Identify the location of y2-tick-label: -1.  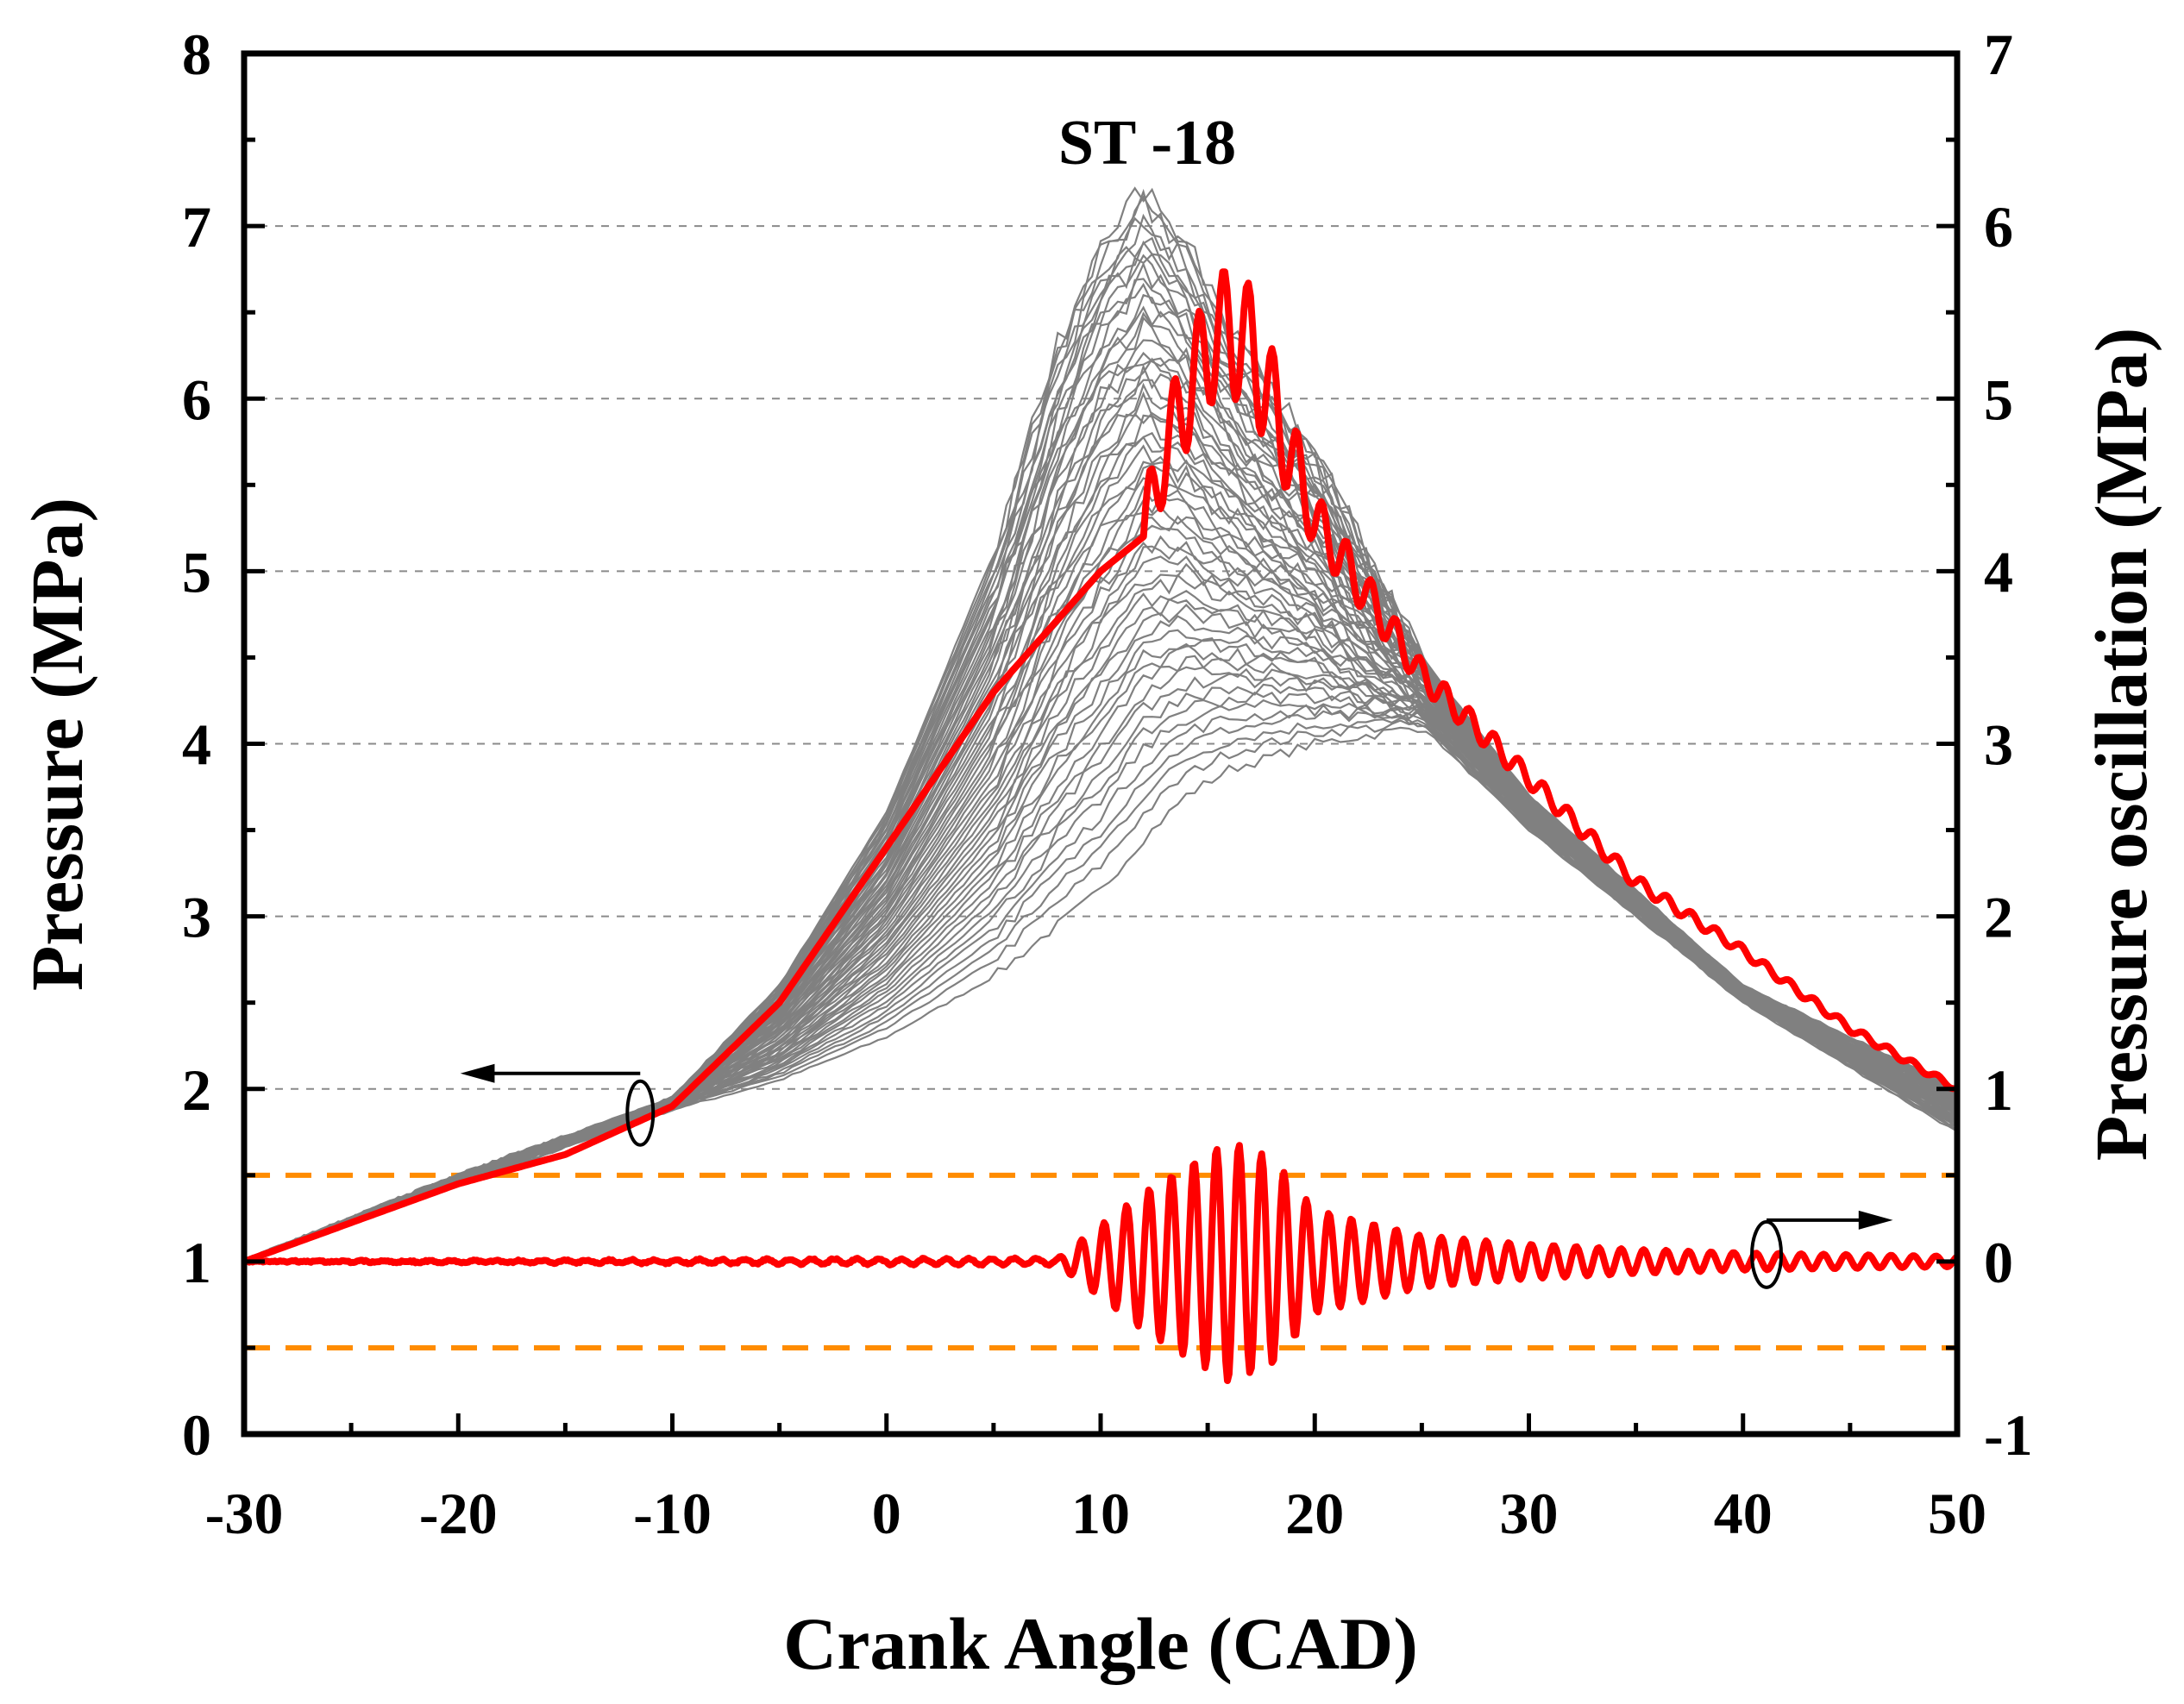
(2009, 1435).